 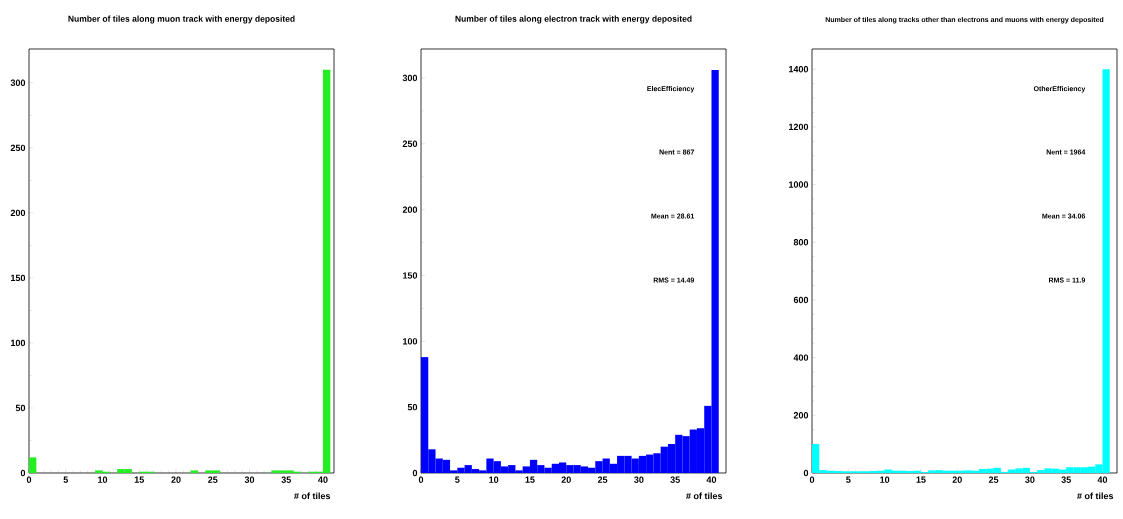 What do you see at coordinates (801, 300) in the screenshot?
I see `y-tick-label: 600` at bounding box center [801, 300].